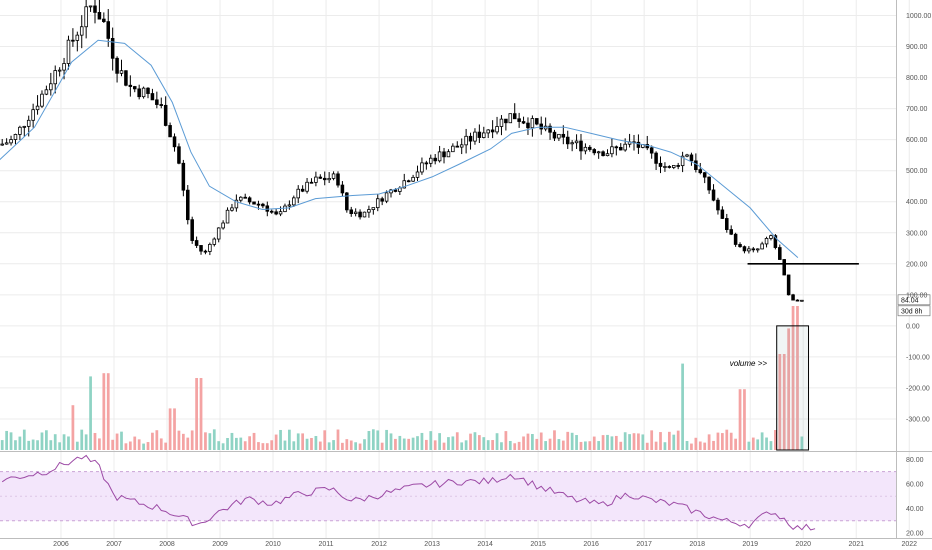 This screenshot has height=550, width=932. Describe the element at coordinates (918, 16) in the screenshot. I see `price-tick-label: 1000.00` at that location.